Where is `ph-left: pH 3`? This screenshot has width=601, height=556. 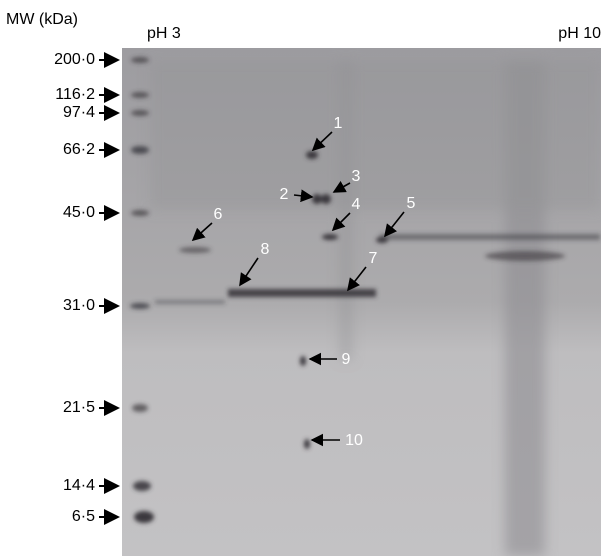 ph-left: pH 3 is located at coordinates (164, 33).